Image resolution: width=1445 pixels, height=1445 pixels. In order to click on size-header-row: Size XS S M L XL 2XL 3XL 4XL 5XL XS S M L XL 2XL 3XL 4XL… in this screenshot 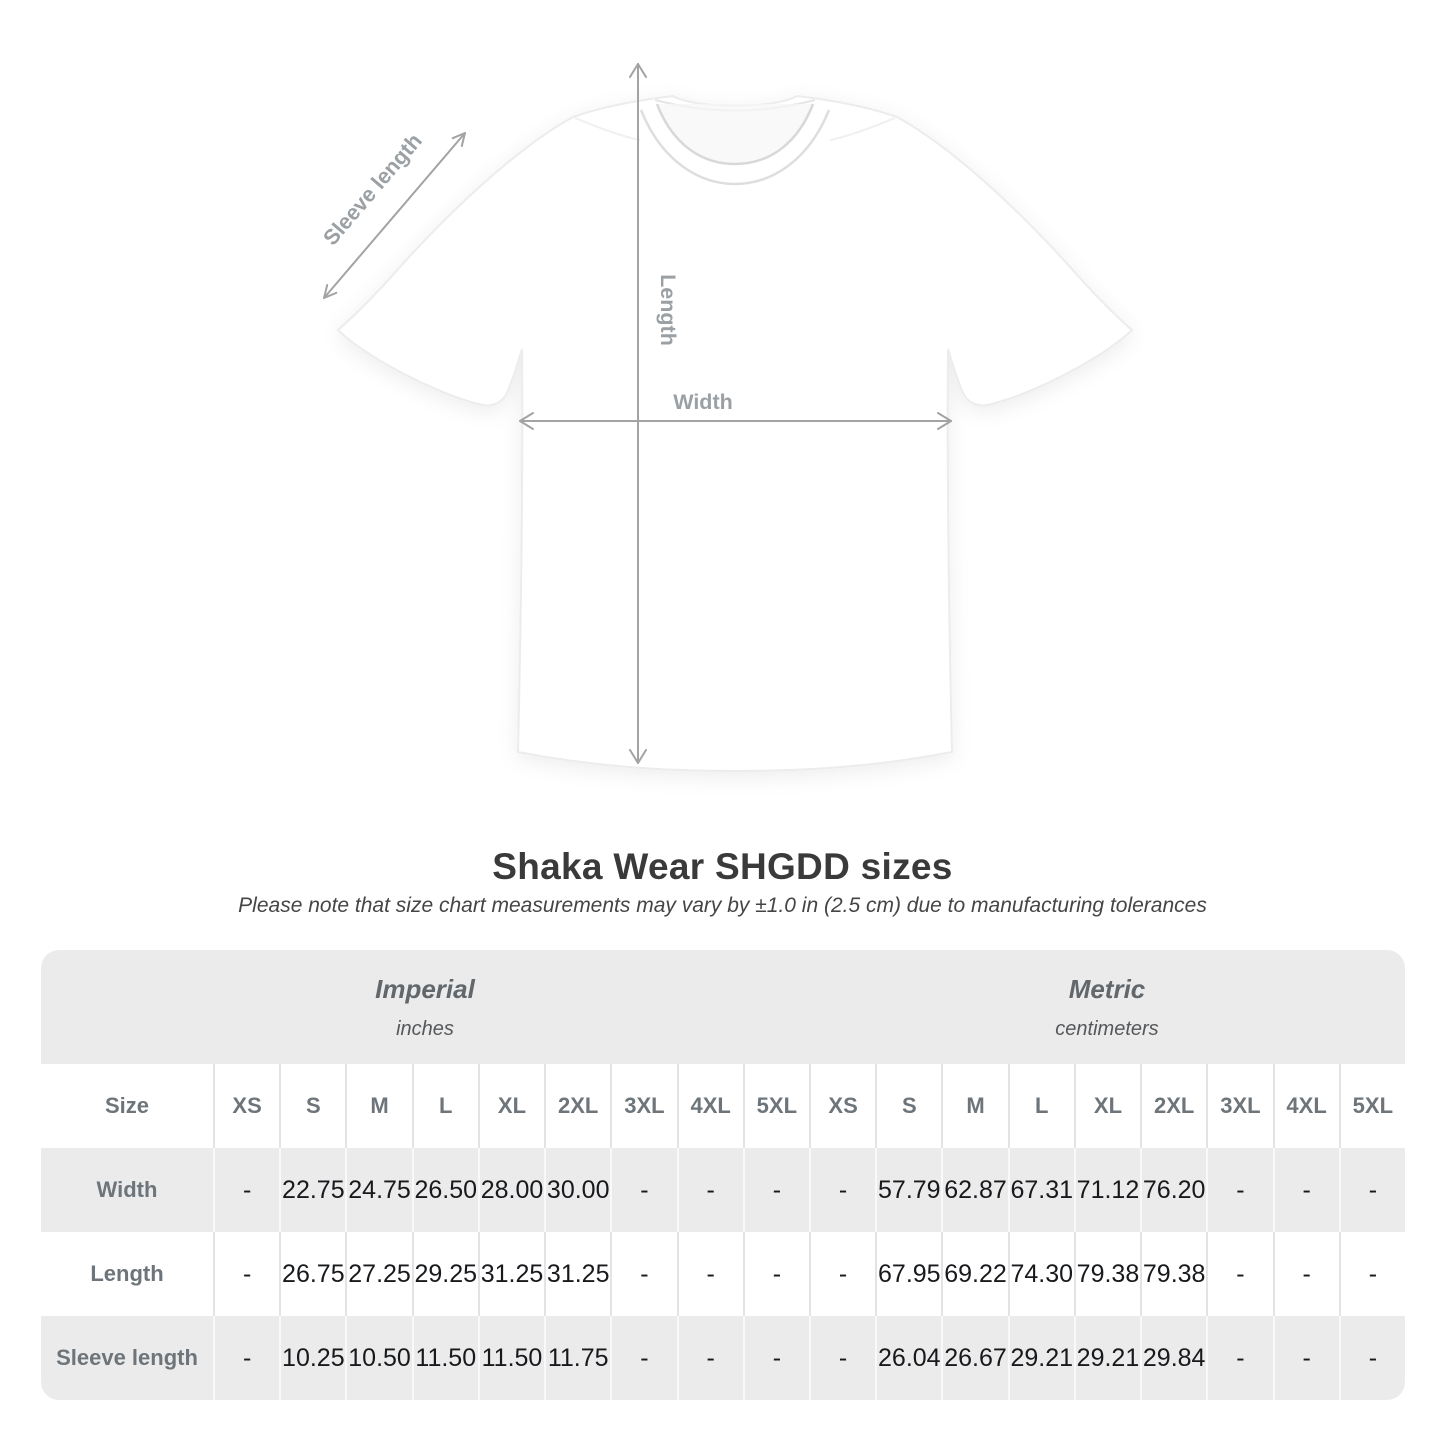, I will do `click(723, 1106)`.